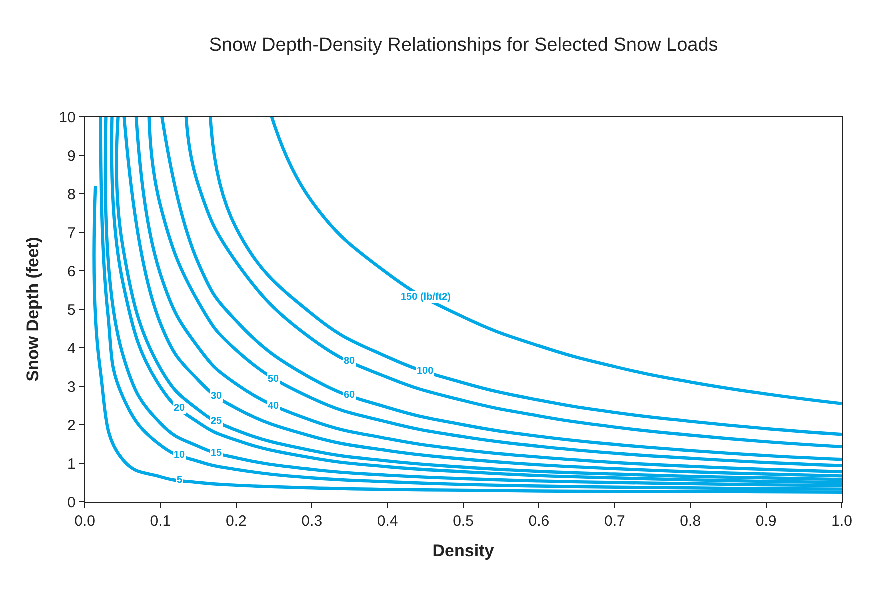 This screenshot has width=880, height=589. What do you see at coordinates (350, 361) in the screenshot?
I see `annotation: 80` at bounding box center [350, 361].